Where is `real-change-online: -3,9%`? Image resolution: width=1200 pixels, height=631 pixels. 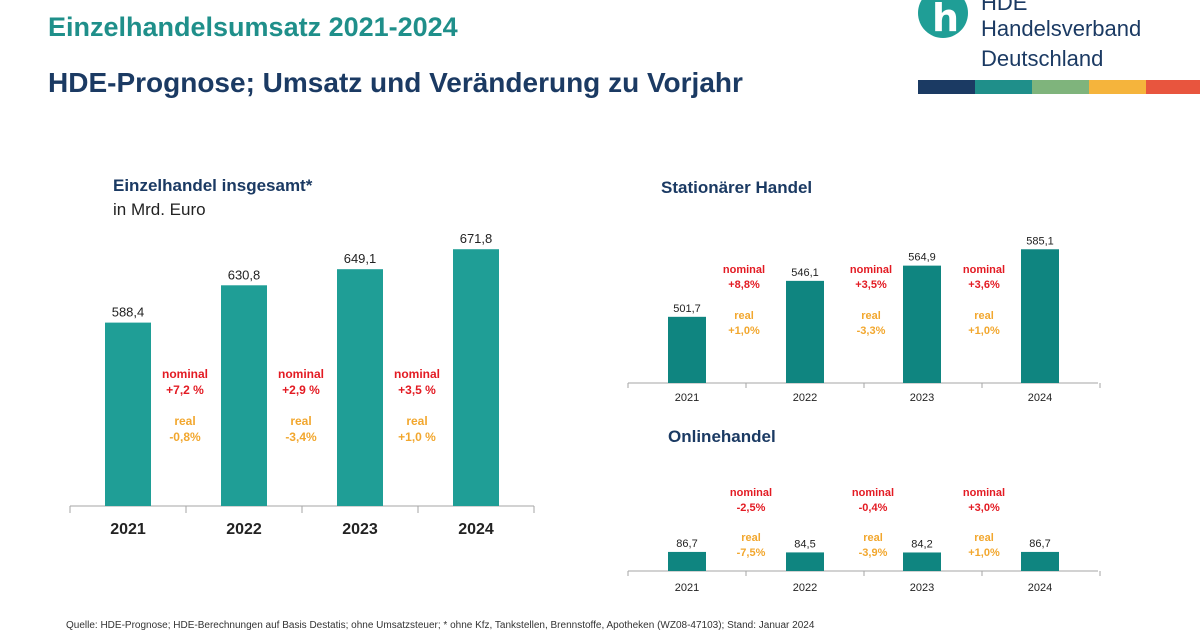 real-change-online: -3,9% is located at coordinates (873, 553).